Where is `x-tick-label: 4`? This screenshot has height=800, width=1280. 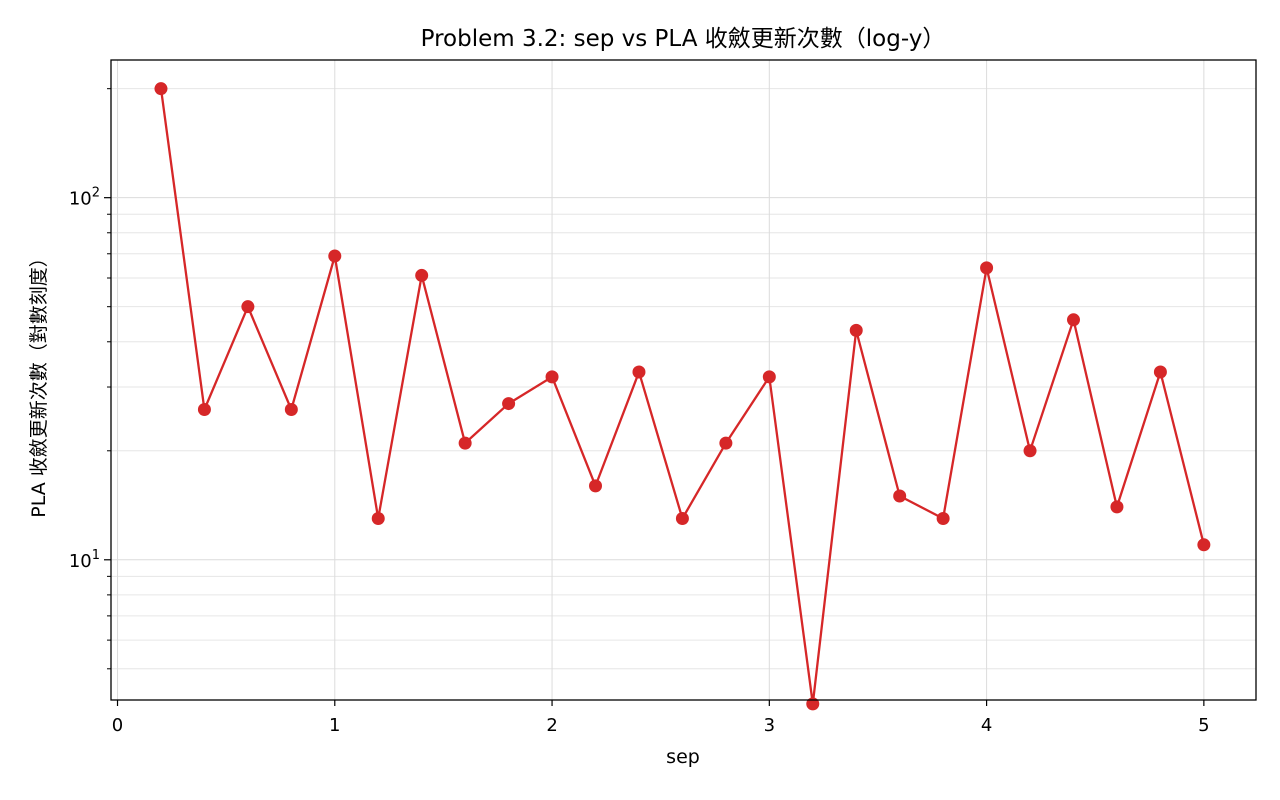 x-tick-label: 4 is located at coordinates (986, 725).